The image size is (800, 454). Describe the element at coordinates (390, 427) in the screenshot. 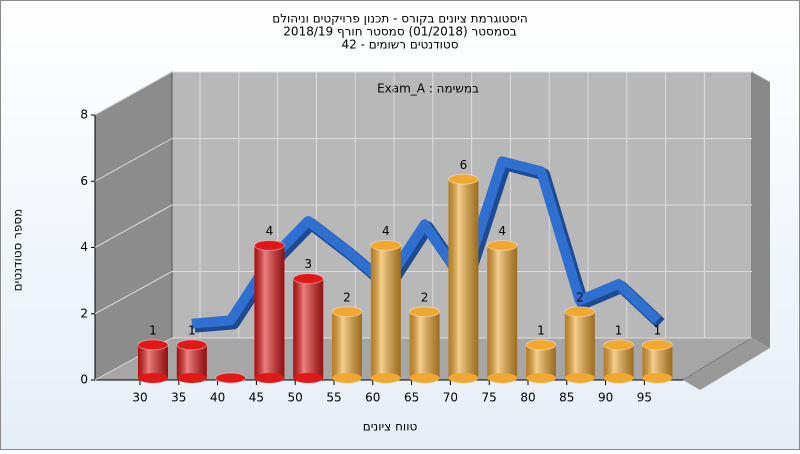

I see `x-axis-label: טווח ציונים` at that location.